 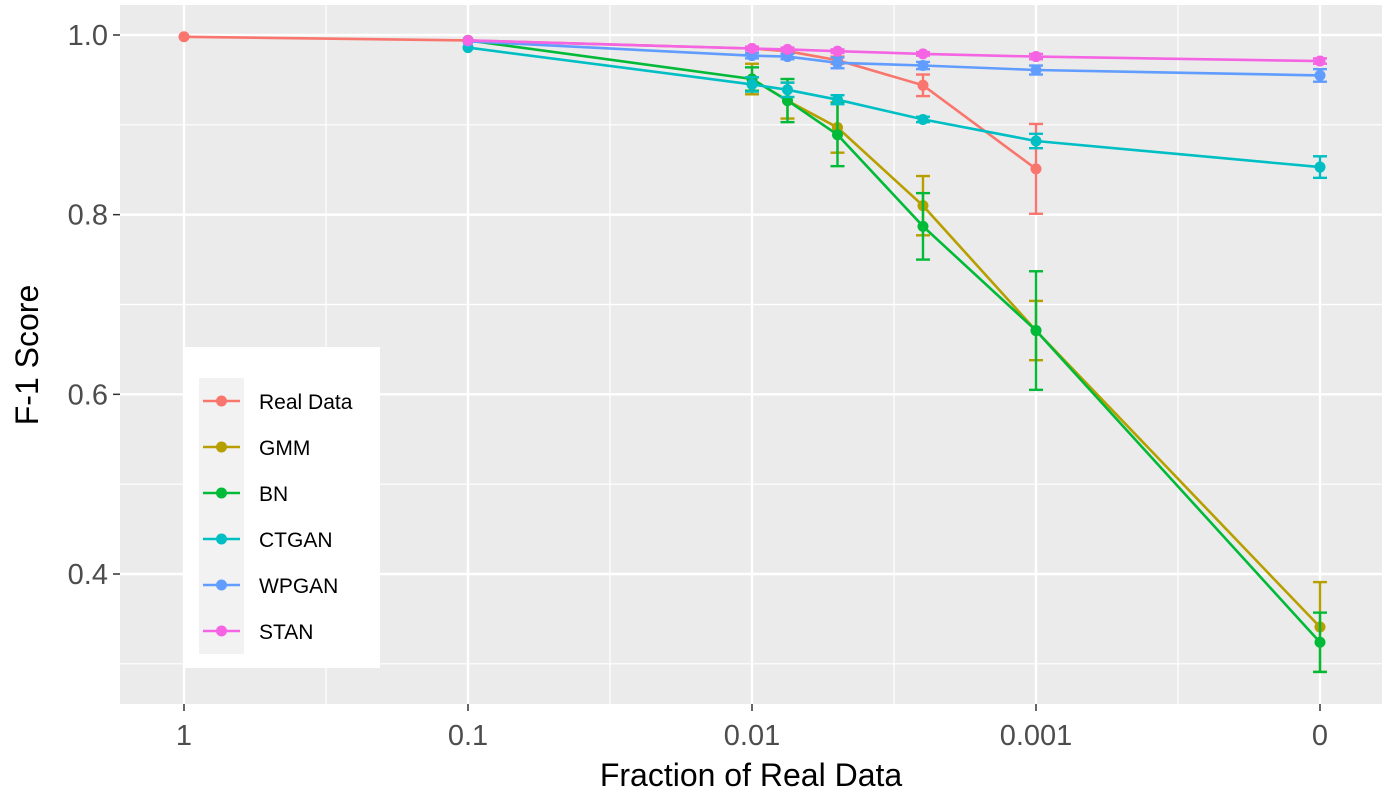 I want to click on y-tick-label: 0.6, so click(x=88, y=395).